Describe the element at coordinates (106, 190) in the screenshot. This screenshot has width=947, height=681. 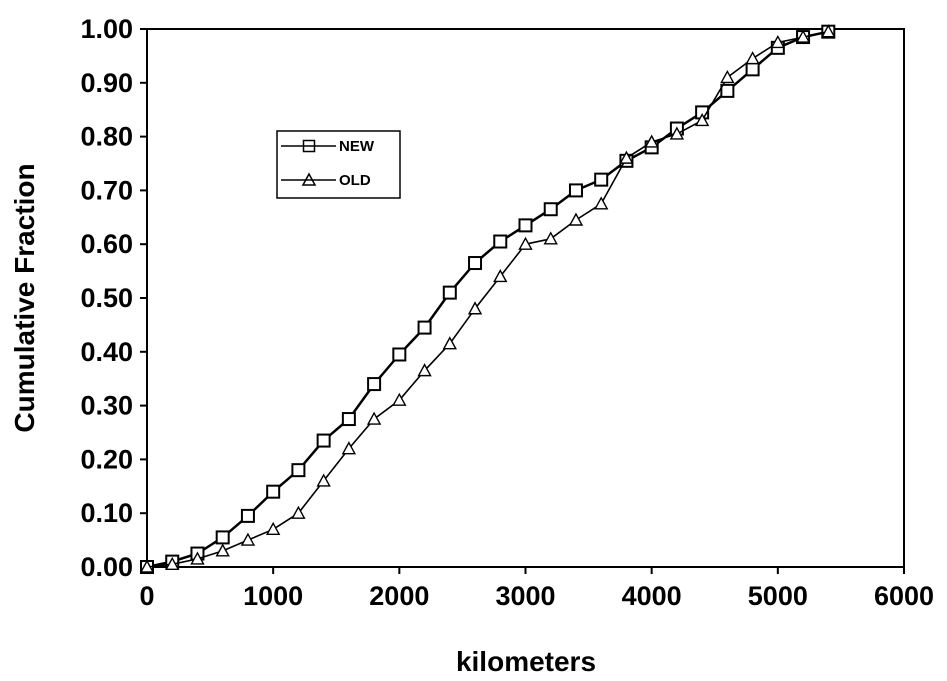
I see `y-tick-label: 0.70` at that location.